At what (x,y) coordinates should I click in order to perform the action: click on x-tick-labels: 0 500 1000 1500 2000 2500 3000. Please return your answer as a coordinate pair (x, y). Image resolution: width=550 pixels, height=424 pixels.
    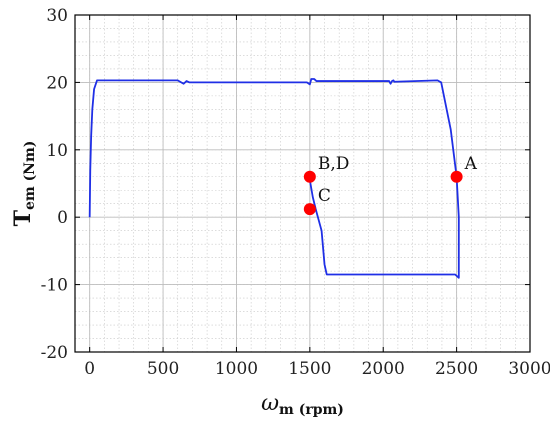
    Looking at the image, I should click on (317, 369).